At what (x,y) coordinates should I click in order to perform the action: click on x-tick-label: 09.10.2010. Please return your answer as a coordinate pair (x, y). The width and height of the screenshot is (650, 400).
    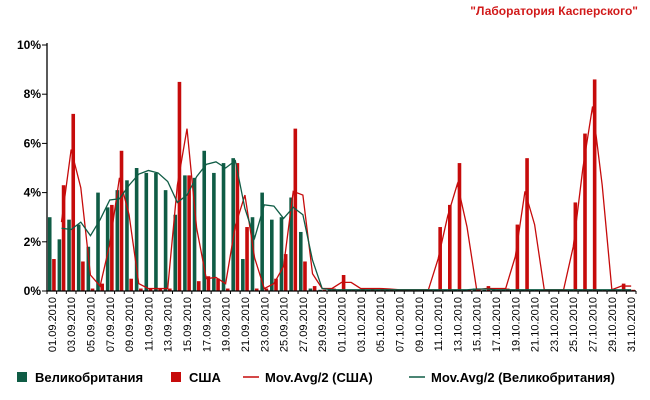
    Looking at the image, I should click on (420, 324).